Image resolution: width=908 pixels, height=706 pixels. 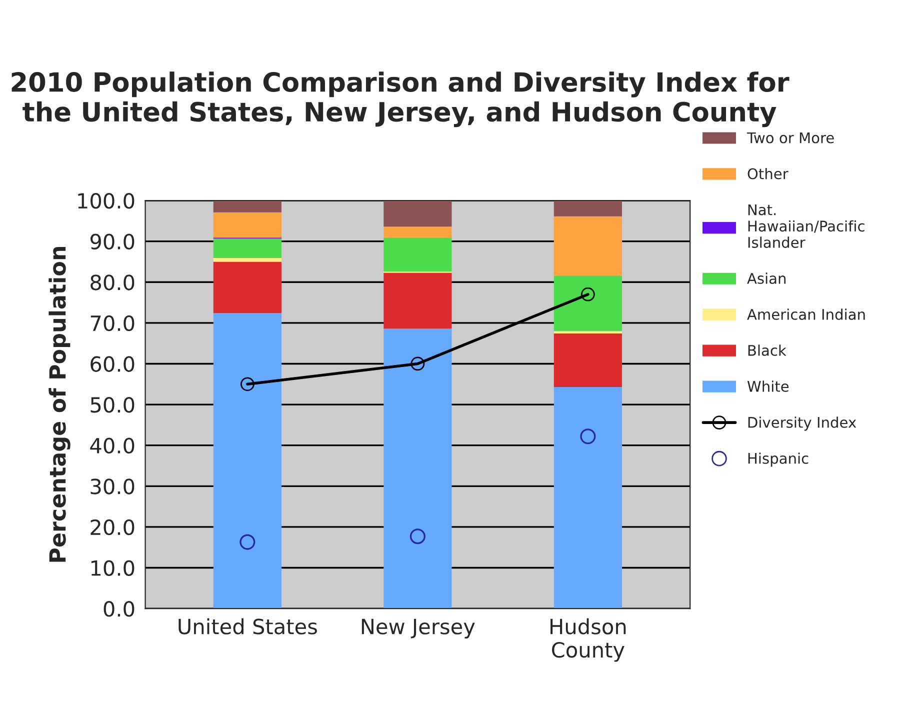 I want to click on y-tick-label: 100.0, so click(x=106, y=200).